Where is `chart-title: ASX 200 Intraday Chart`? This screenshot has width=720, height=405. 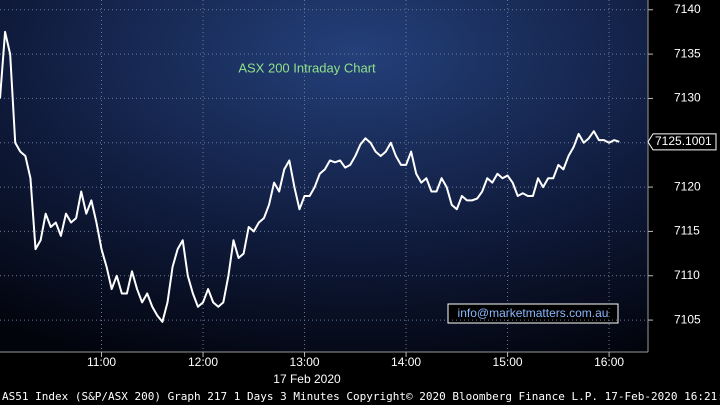
chart-title: ASX 200 Intraday Chart is located at coordinates (307, 67).